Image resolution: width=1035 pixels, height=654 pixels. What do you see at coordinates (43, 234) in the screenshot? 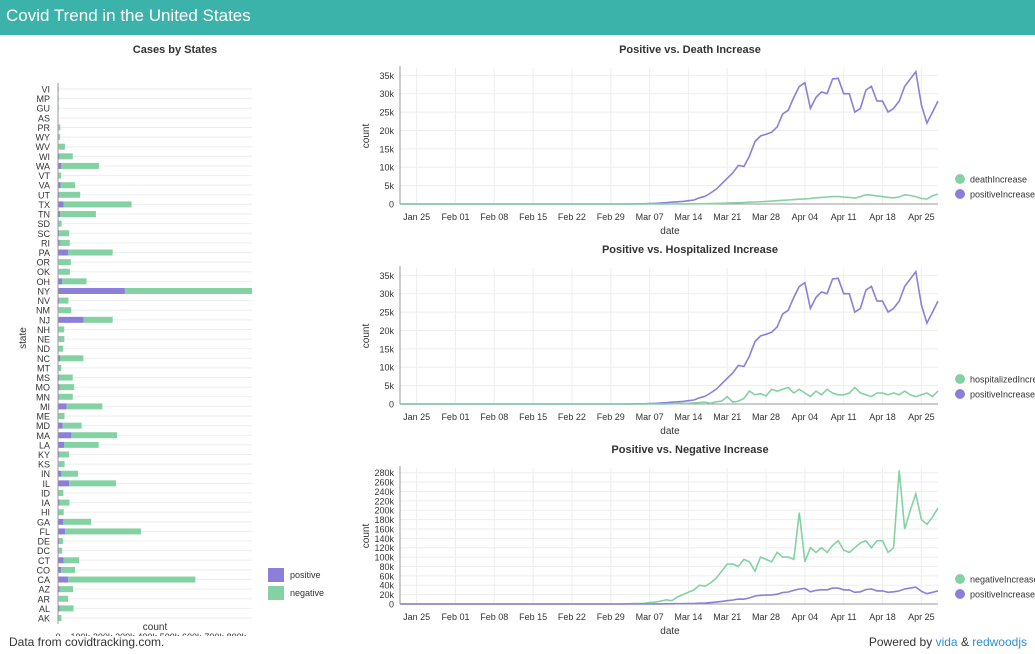
I see `y-tick-label: SC` at bounding box center [43, 234].